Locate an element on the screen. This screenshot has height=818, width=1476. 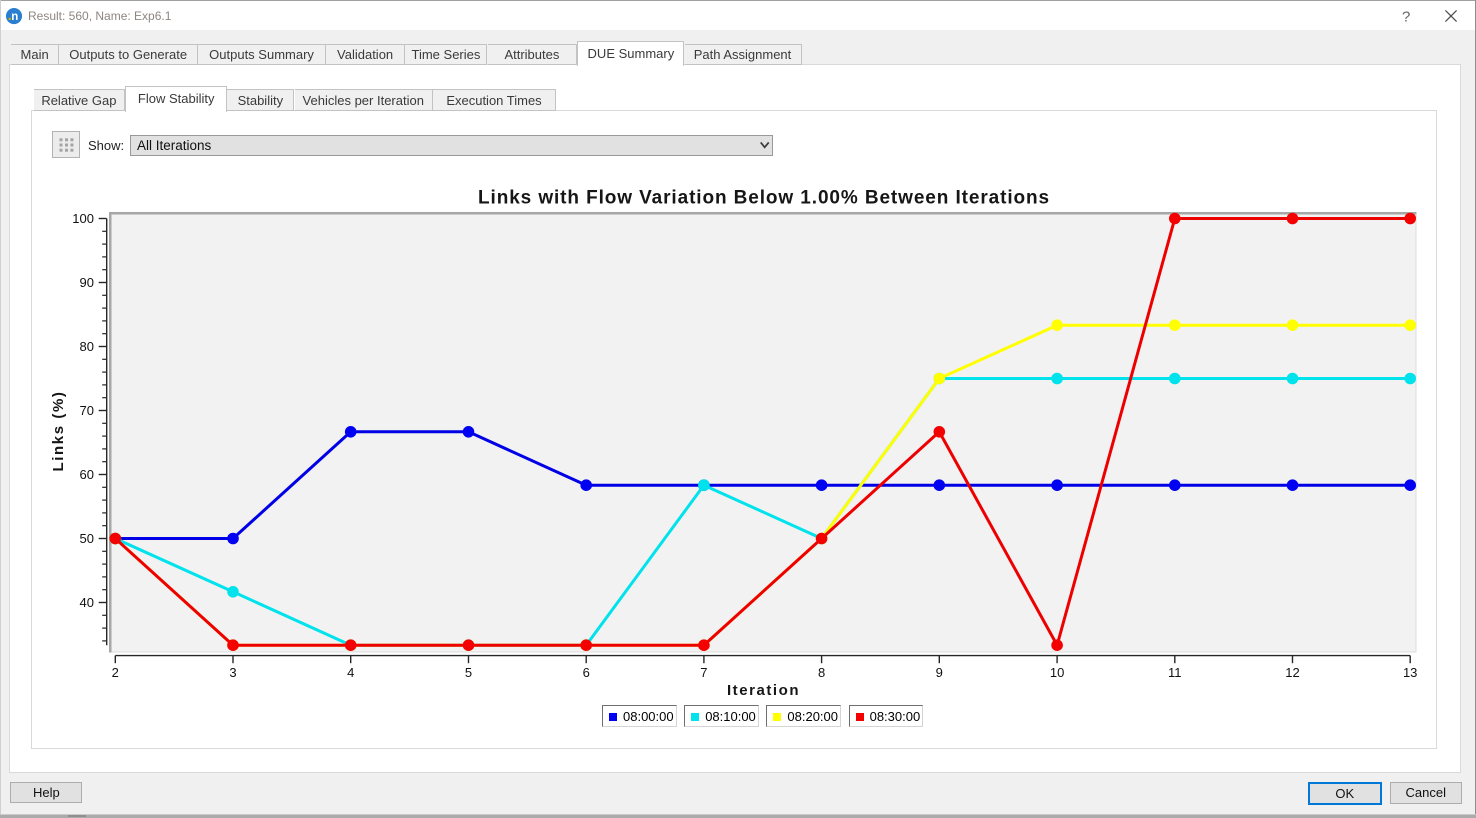
svg-text: n is located at coordinates (14, 17).